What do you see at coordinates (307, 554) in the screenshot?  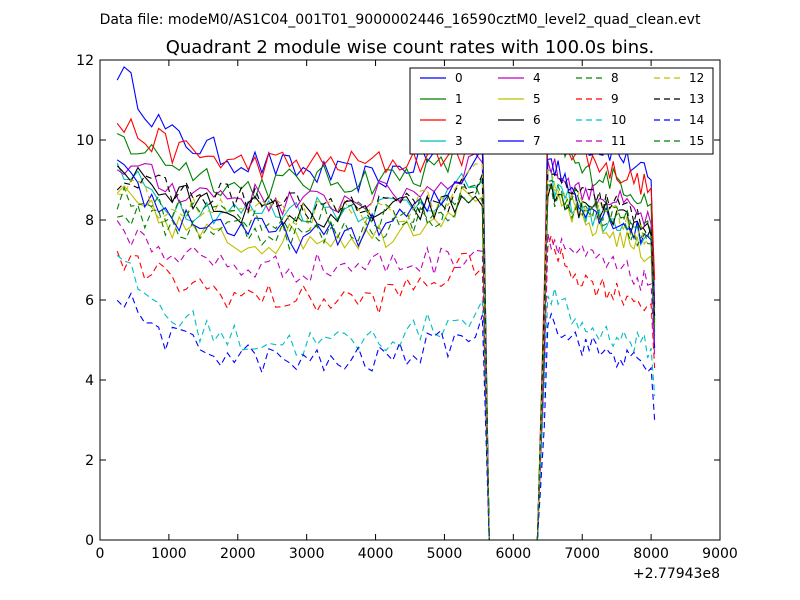 I see `x-tick-label: 3000` at bounding box center [307, 554].